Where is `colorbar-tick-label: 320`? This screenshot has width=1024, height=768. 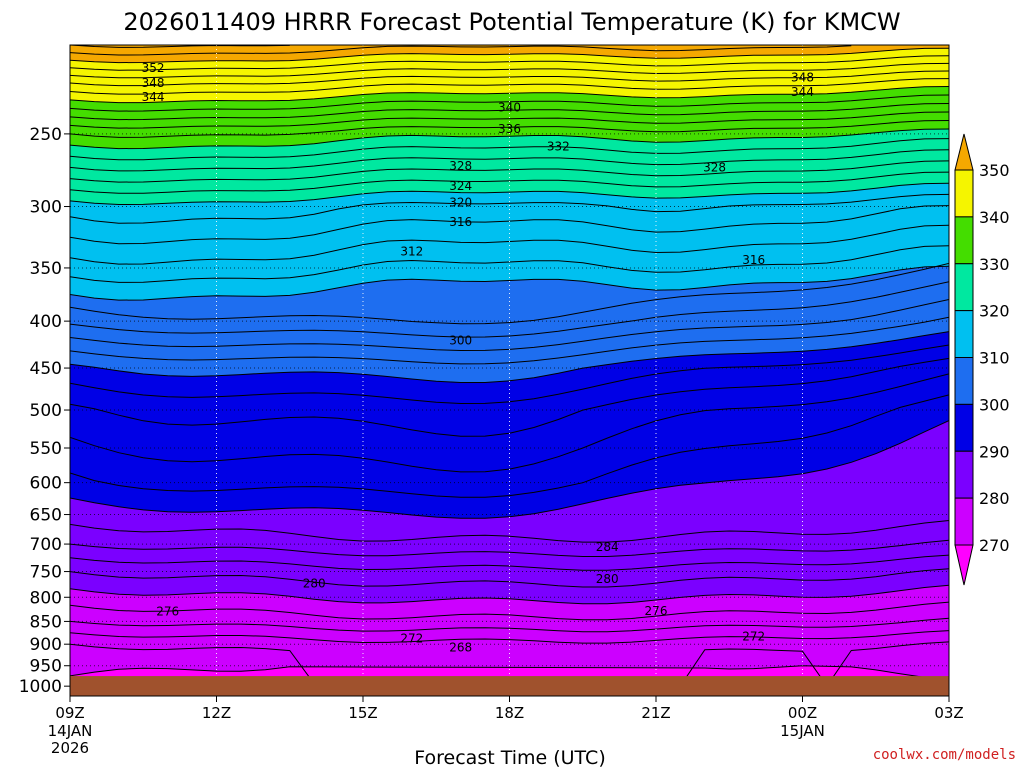 colorbar-tick-label: 320 is located at coordinates (994, 311).